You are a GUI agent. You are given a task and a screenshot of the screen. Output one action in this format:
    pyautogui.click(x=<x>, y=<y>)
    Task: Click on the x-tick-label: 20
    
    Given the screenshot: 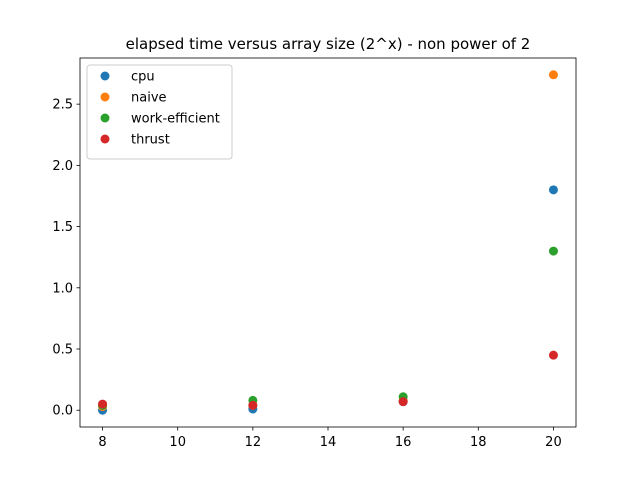 What is the action you would take?
    pyautogui.click(x=553, y=442)
    